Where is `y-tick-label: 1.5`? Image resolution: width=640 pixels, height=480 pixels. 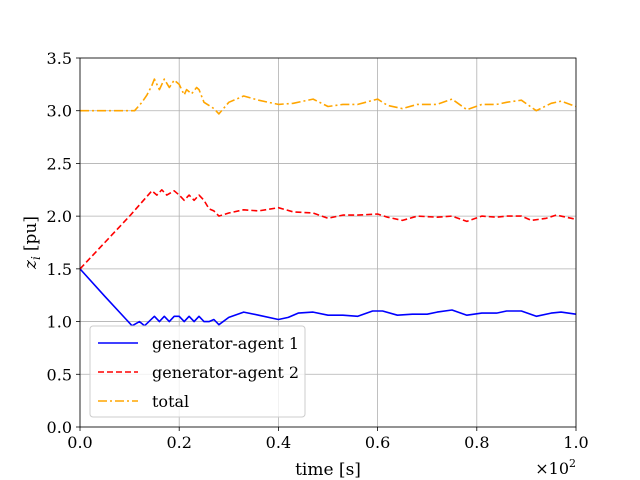 y-tick-label: 1.5 is located at coordinates (59, 269).